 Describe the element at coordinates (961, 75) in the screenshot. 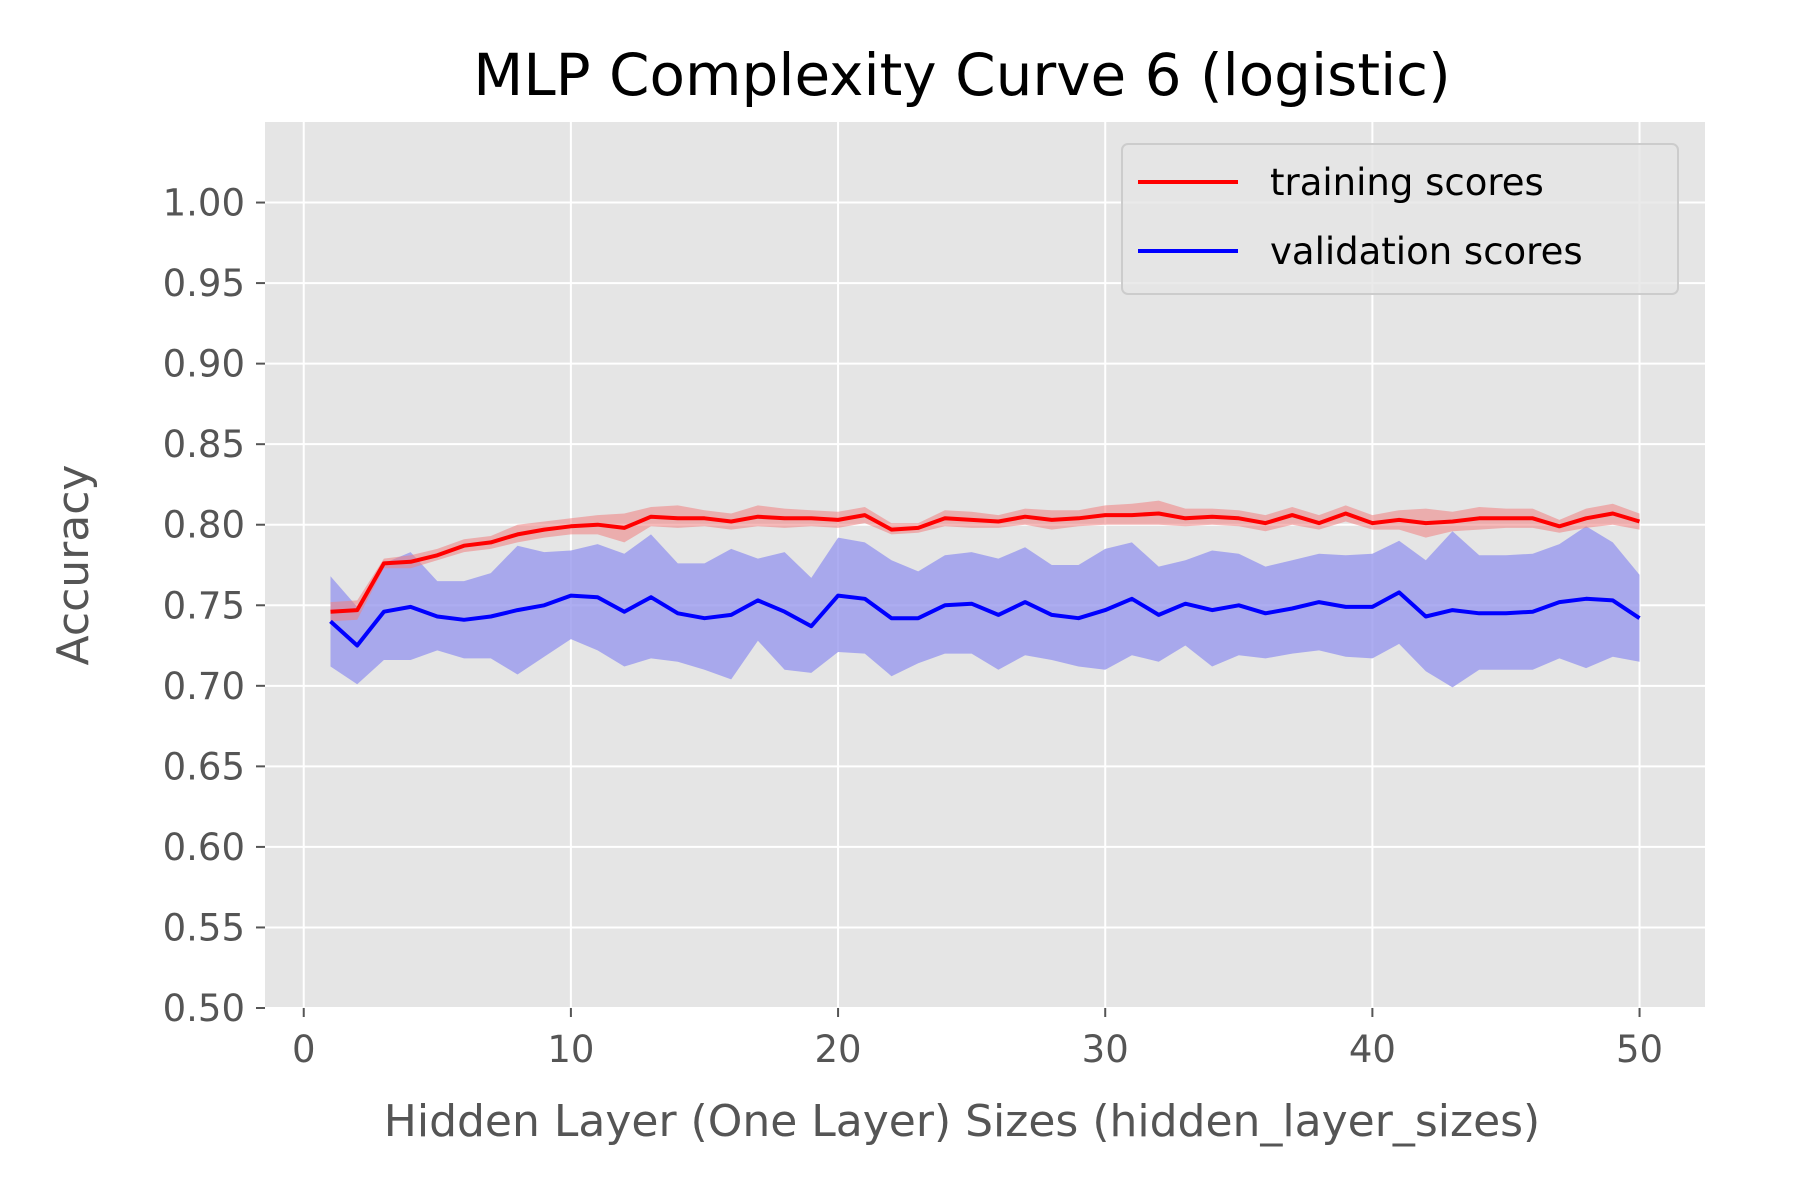

I see `chart-title: MLP Complexity Curve 6 (logistic)` at that location.